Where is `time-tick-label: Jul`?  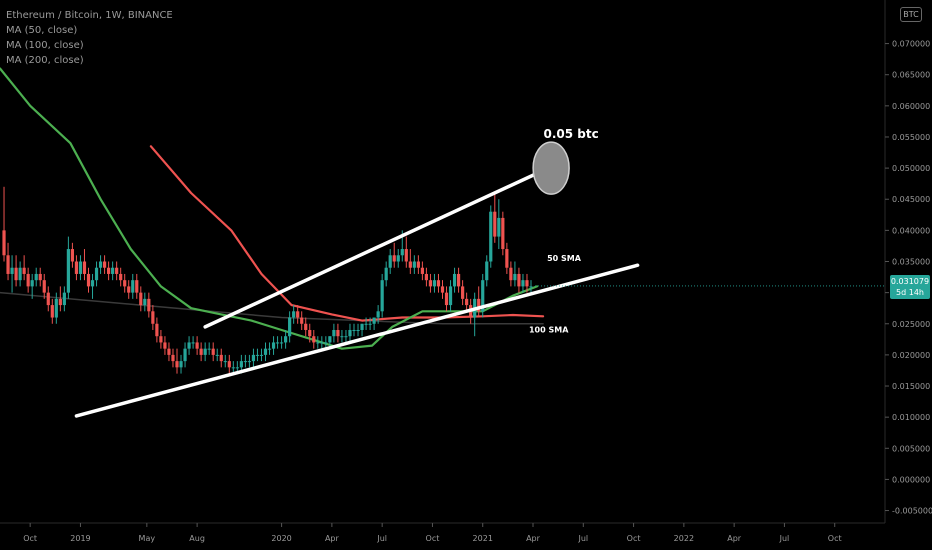
time-tick-label: Jul is located at coordinates (582, 538).